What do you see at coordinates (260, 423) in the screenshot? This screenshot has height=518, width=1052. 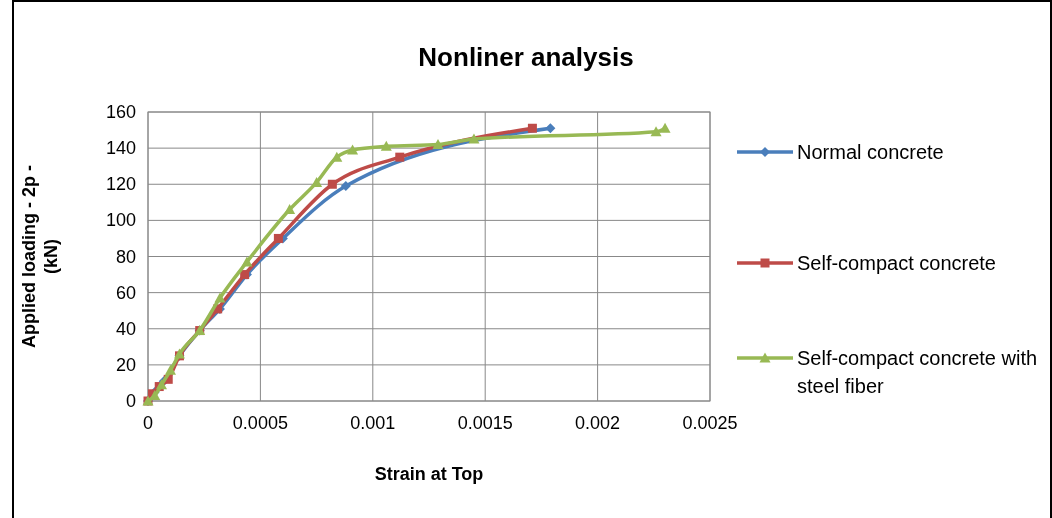 I see `x-tick-label: 0.0005` at bounding box center [260, 423].